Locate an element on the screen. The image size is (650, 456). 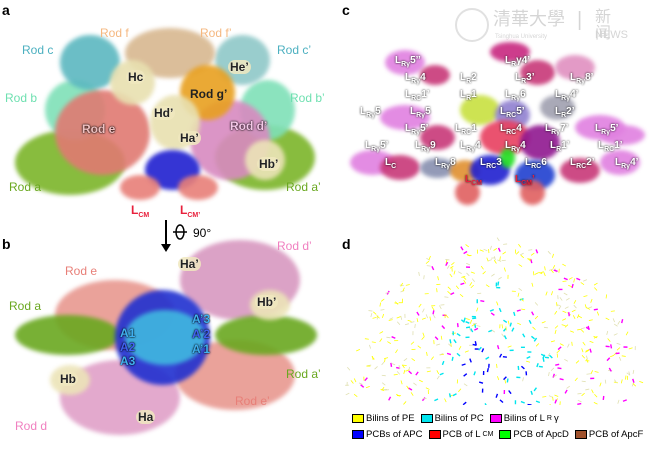
linker-label: LRγ6 is located at coordinates (515, 96).